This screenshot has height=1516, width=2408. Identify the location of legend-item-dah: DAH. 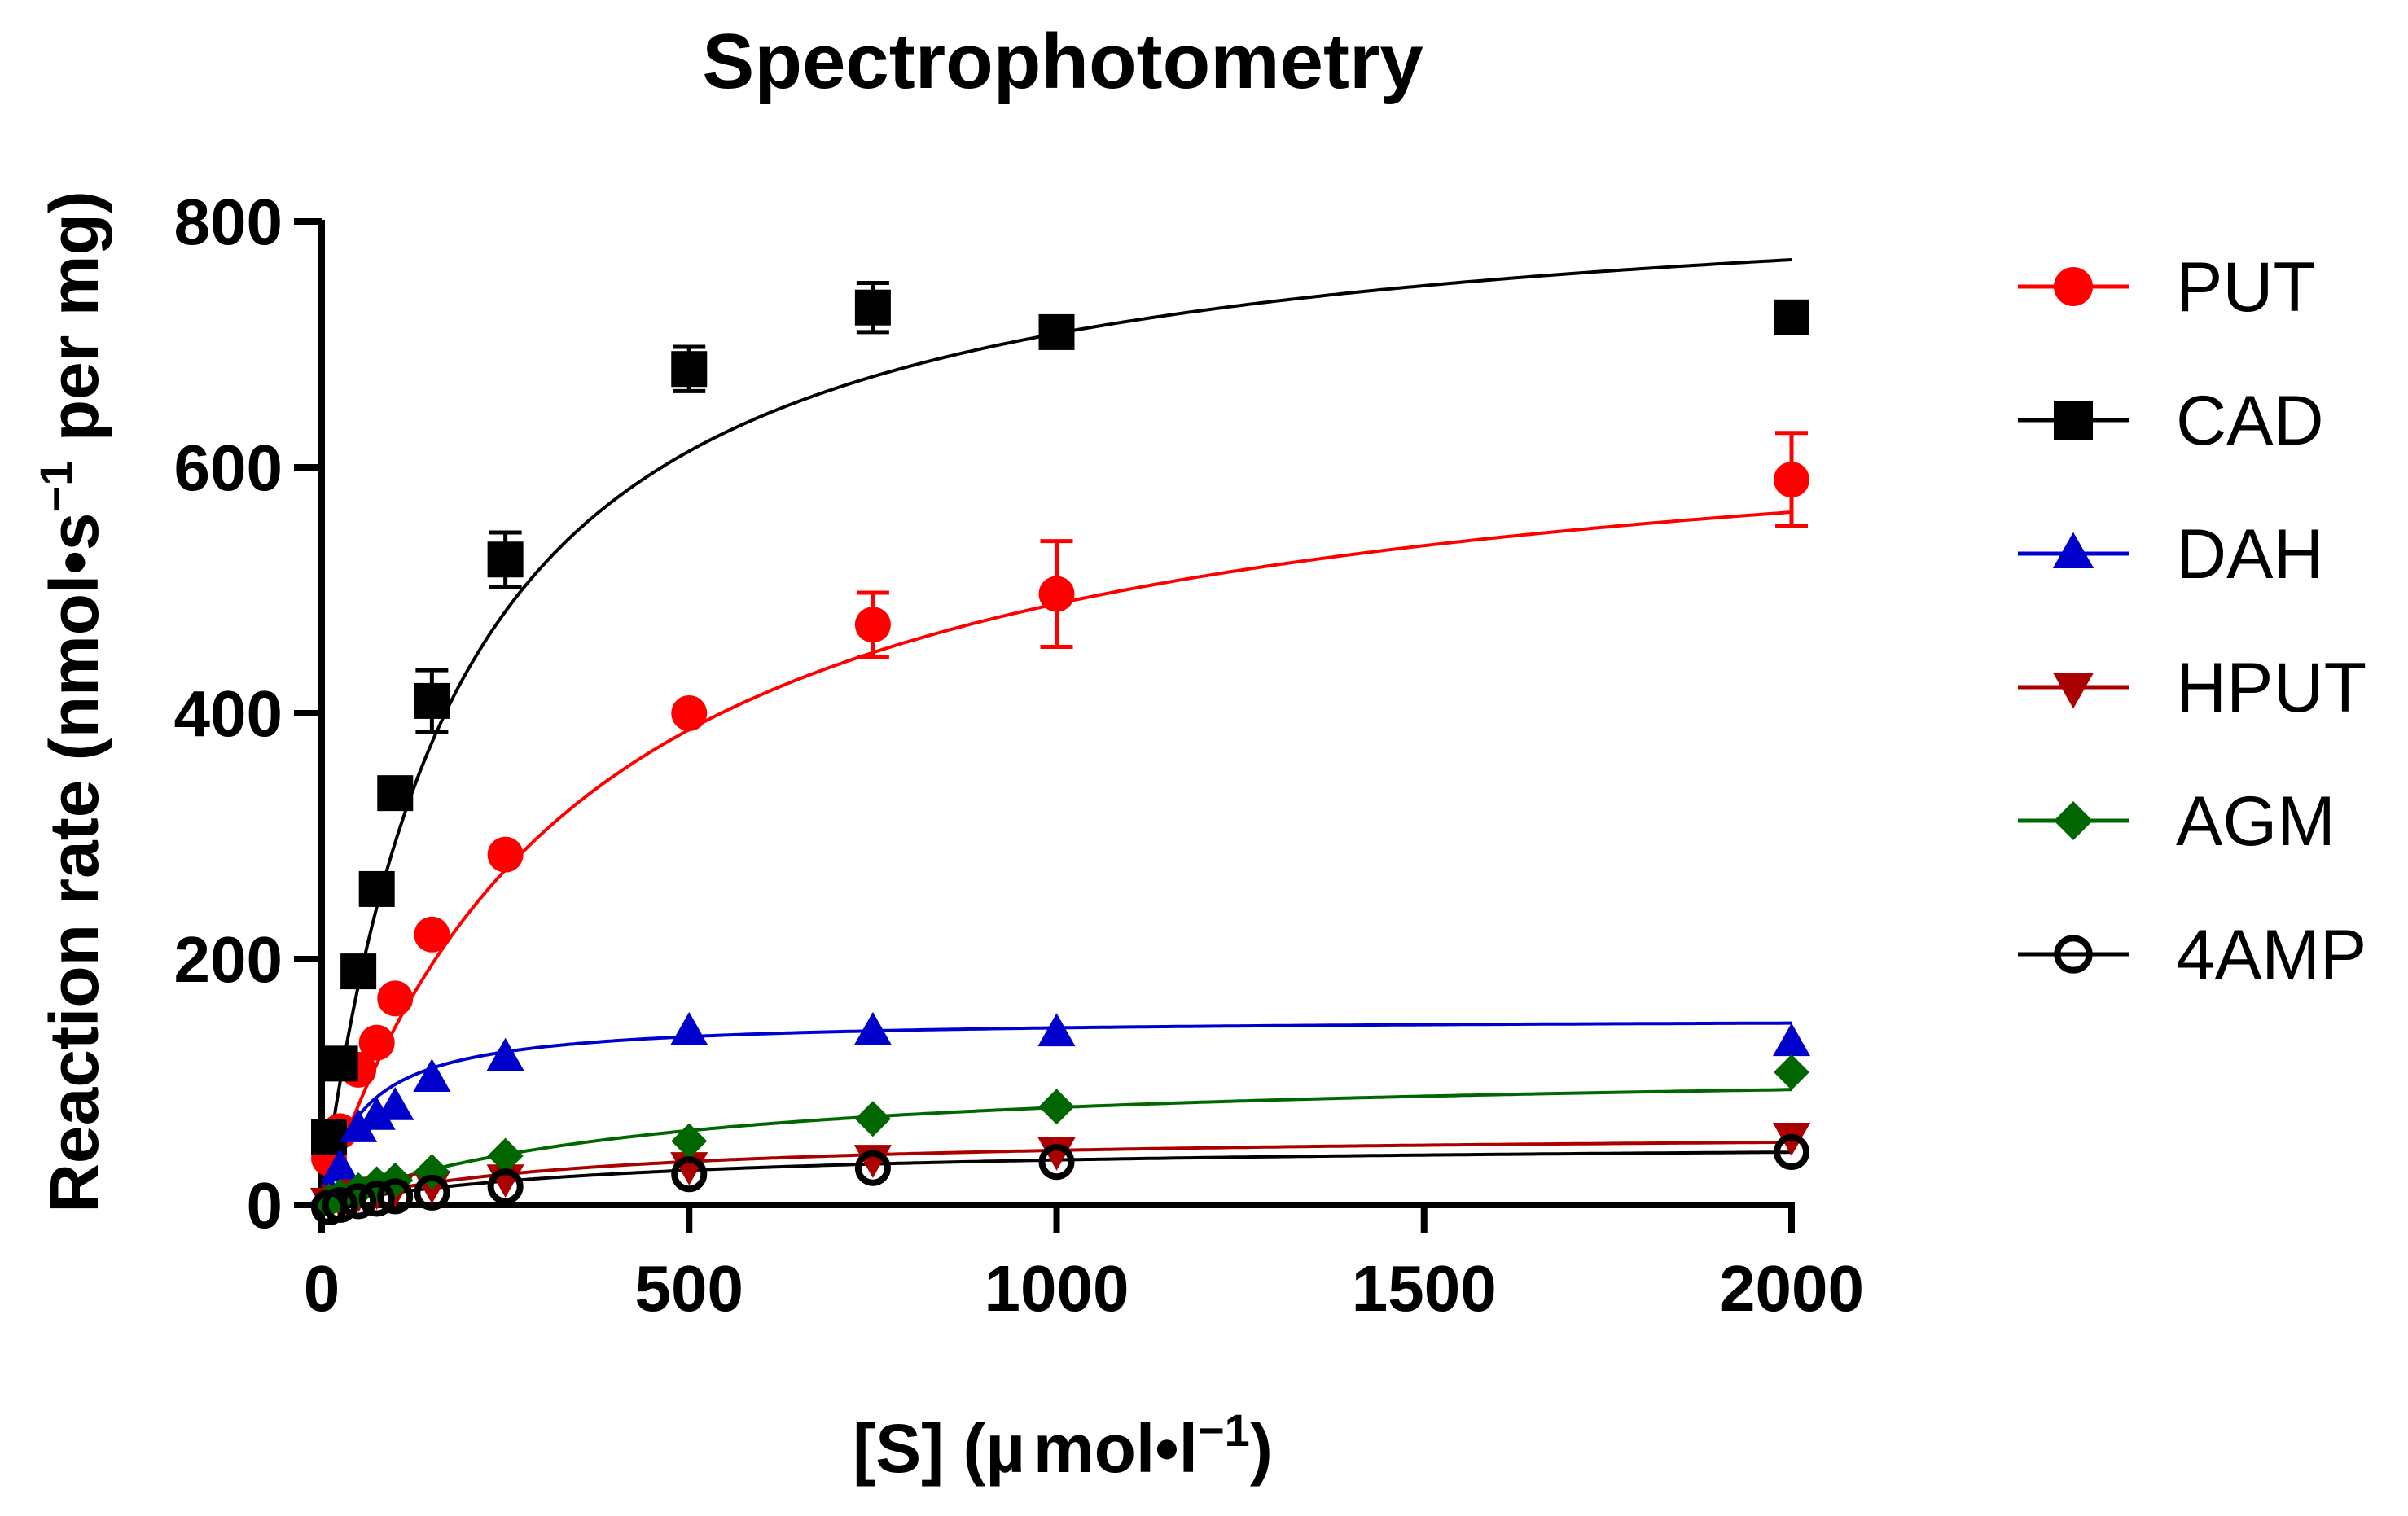
(2171, 554).